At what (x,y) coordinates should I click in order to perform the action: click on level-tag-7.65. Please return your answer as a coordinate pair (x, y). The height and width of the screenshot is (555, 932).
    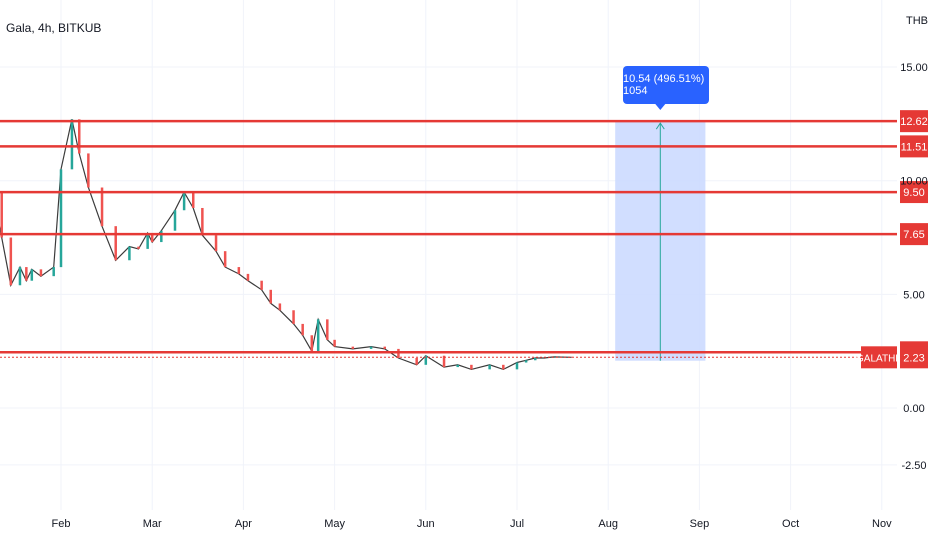
    Looking at the image, I should click on (914, 234).